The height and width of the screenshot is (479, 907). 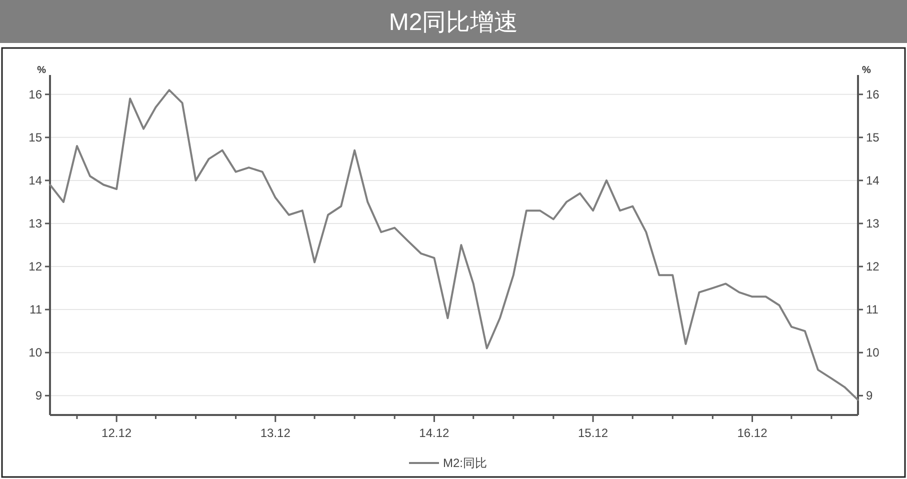 I want to click on y-tick-label: 14, so click(x=35, y=180).